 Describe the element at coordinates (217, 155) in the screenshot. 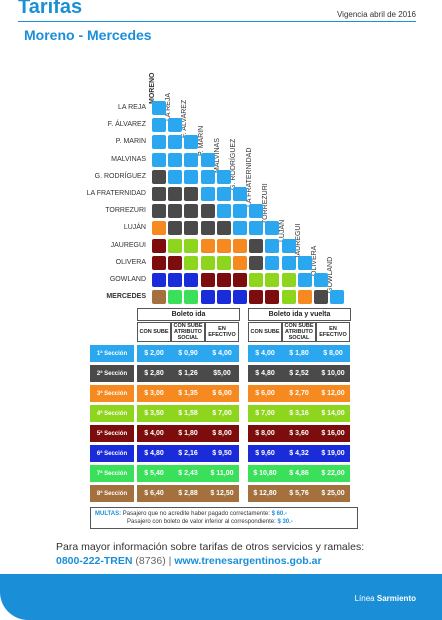

I see `column-label-station: MALVINAS` at that location.